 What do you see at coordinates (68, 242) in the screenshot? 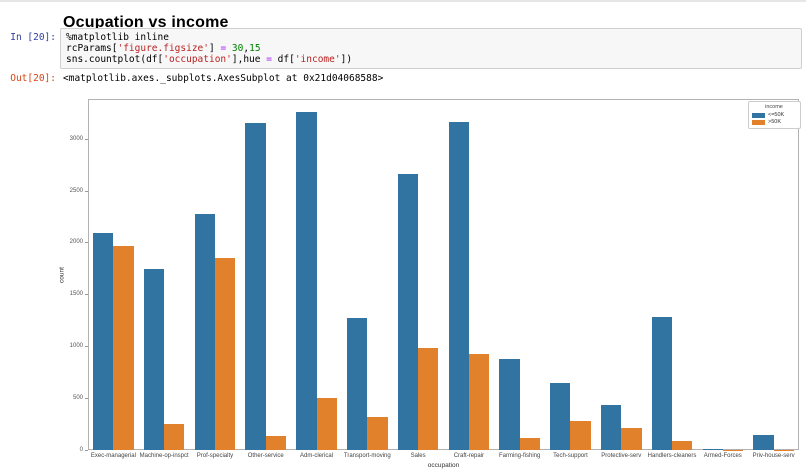
I see `y-tick-label: 2000` at bounding box center [68, 242].